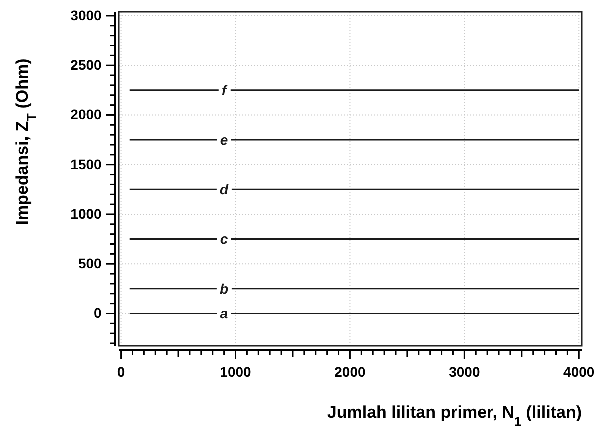 The width and height of the screenshot is (609, 428). Describe the element at coordinates (464, 372) in the screenshot. I see `x-tick-label: 3000` at that location.